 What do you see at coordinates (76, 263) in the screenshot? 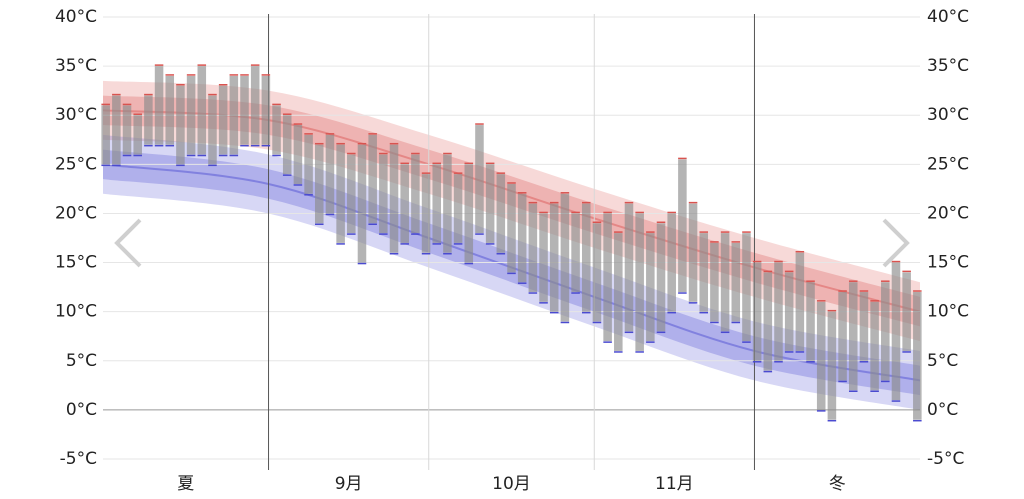
I see `y-tick-label: 15°C` at bounding box center [76, 263].